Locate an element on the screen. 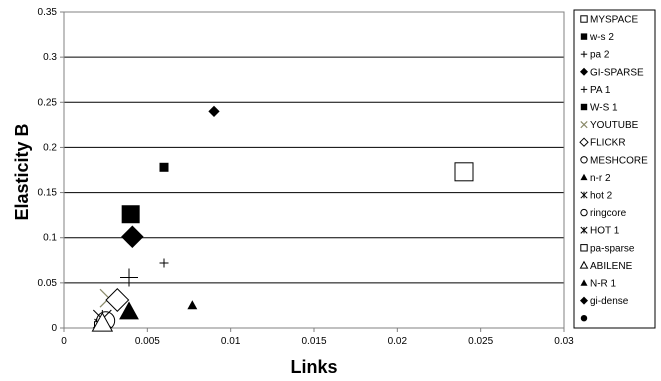 This screenshot has height=381, width=661. legend-item: pa 2 is located at coordinates (595, 55).